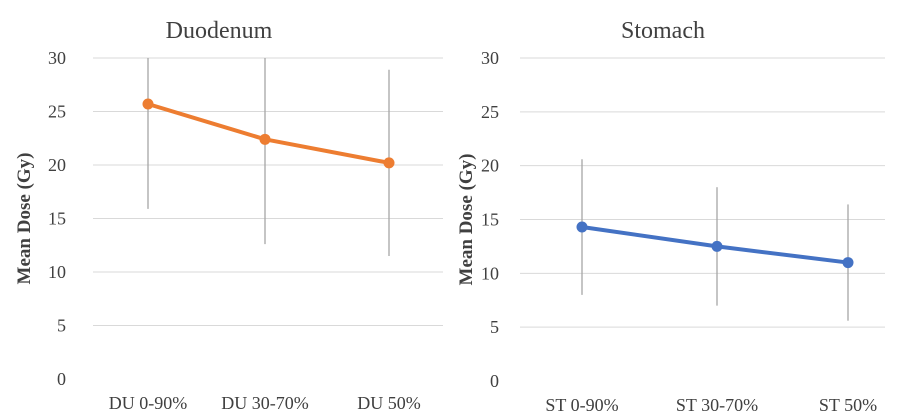  I want to click on duodenum-y-tick-label: 30, so click(57, 58).